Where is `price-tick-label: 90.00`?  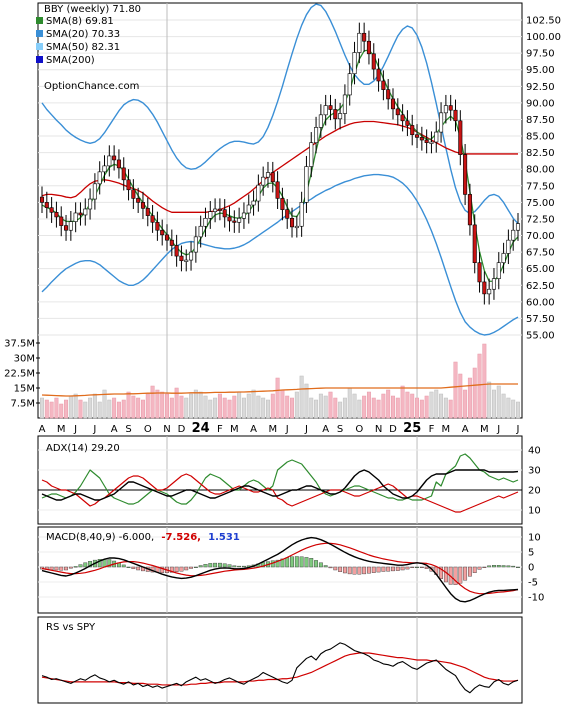 price-tick-label: 90.00 is located at coordinates (540, 103).